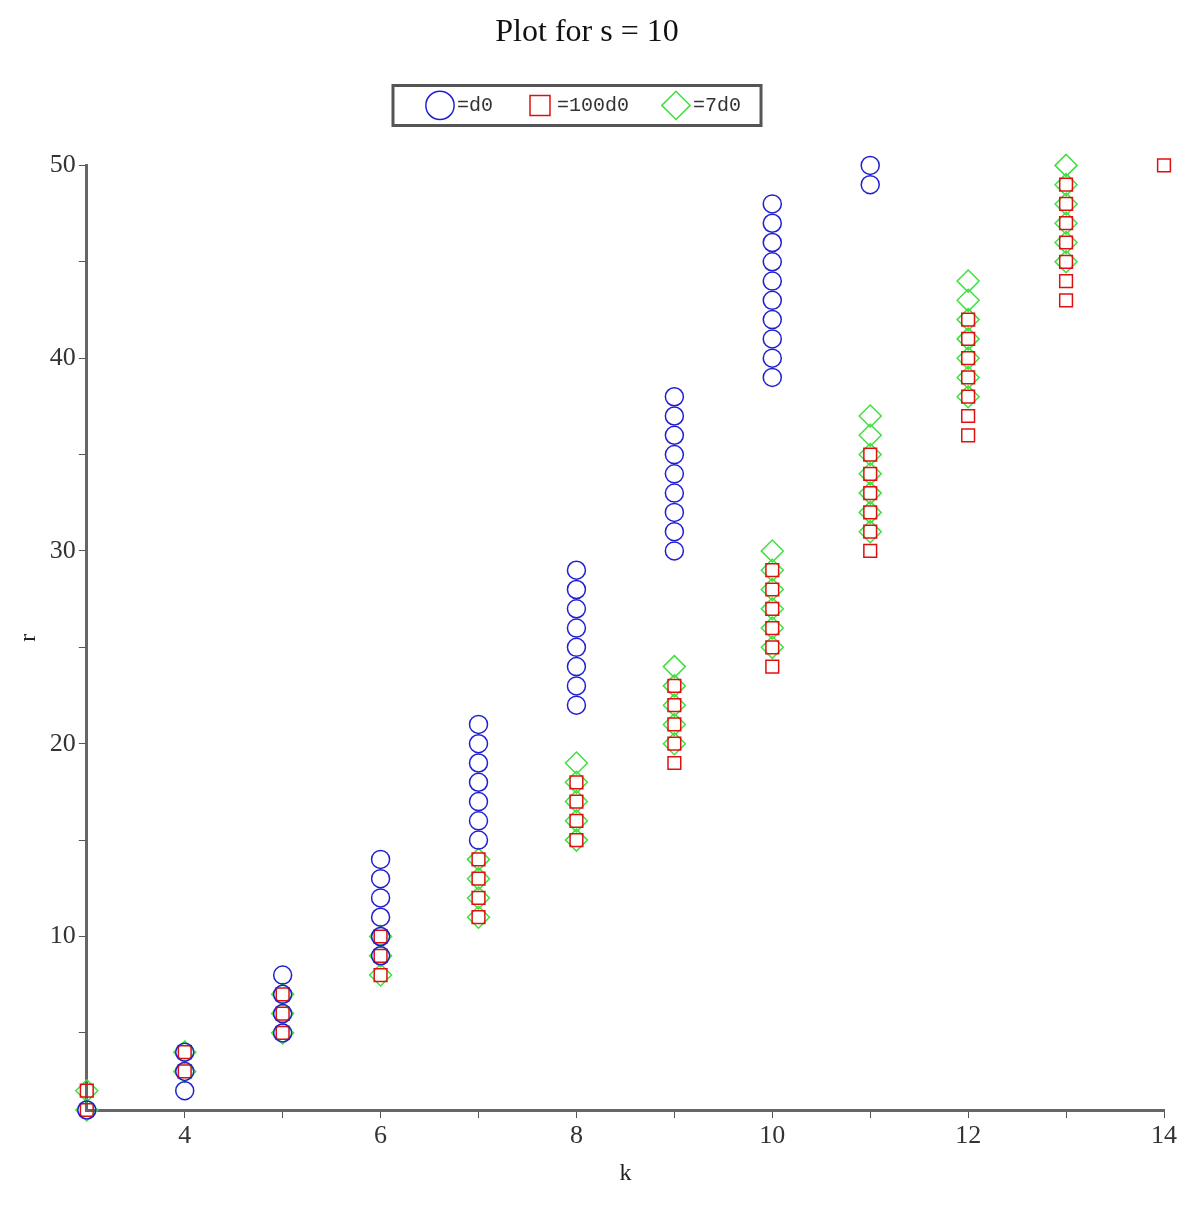  Describe the element at coordinates (26, 637) in the screenshot. I see `y-axis-title: r` at that location.